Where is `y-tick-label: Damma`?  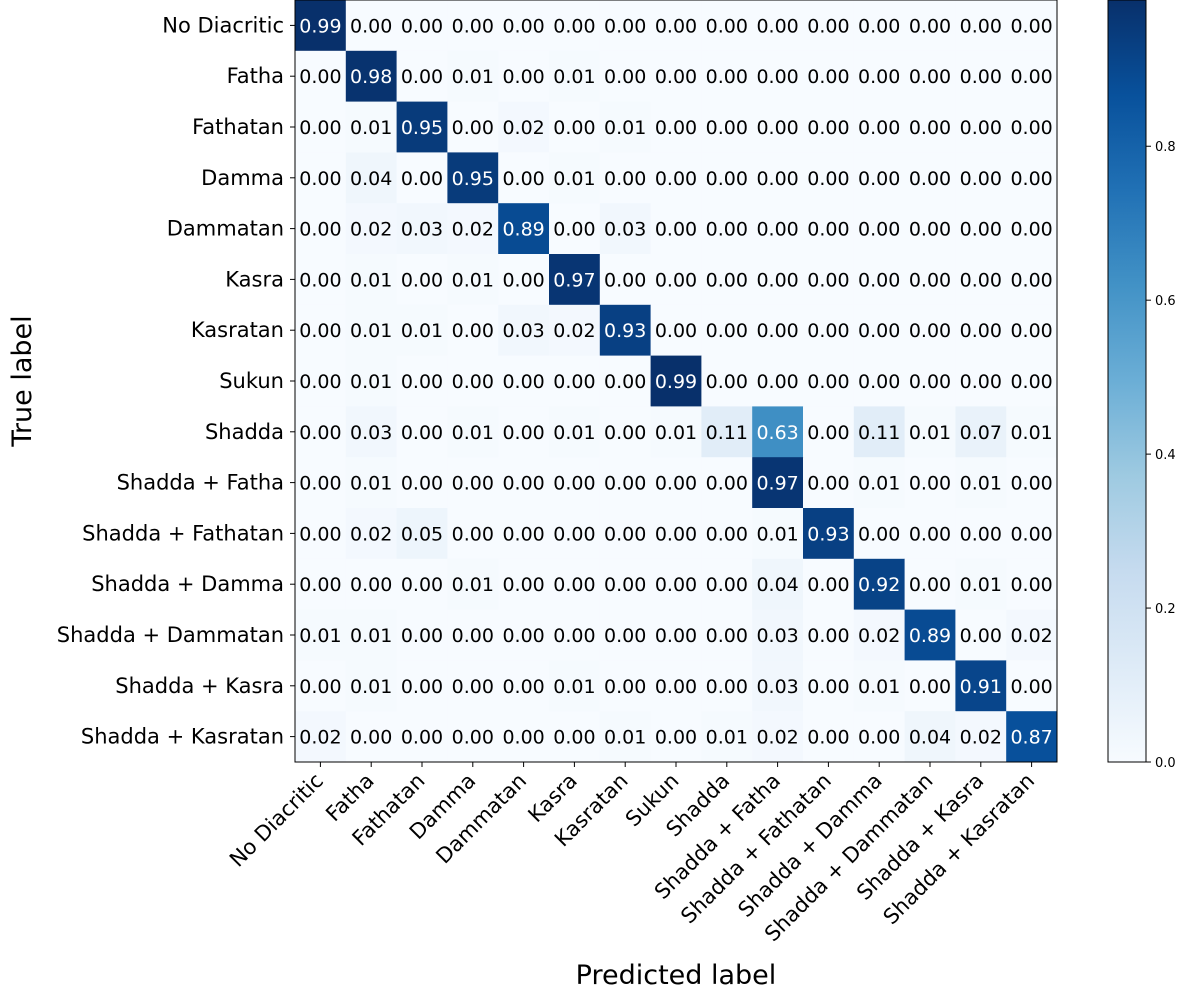 y-tick-label: Damma is located at coordinates (242, 178).